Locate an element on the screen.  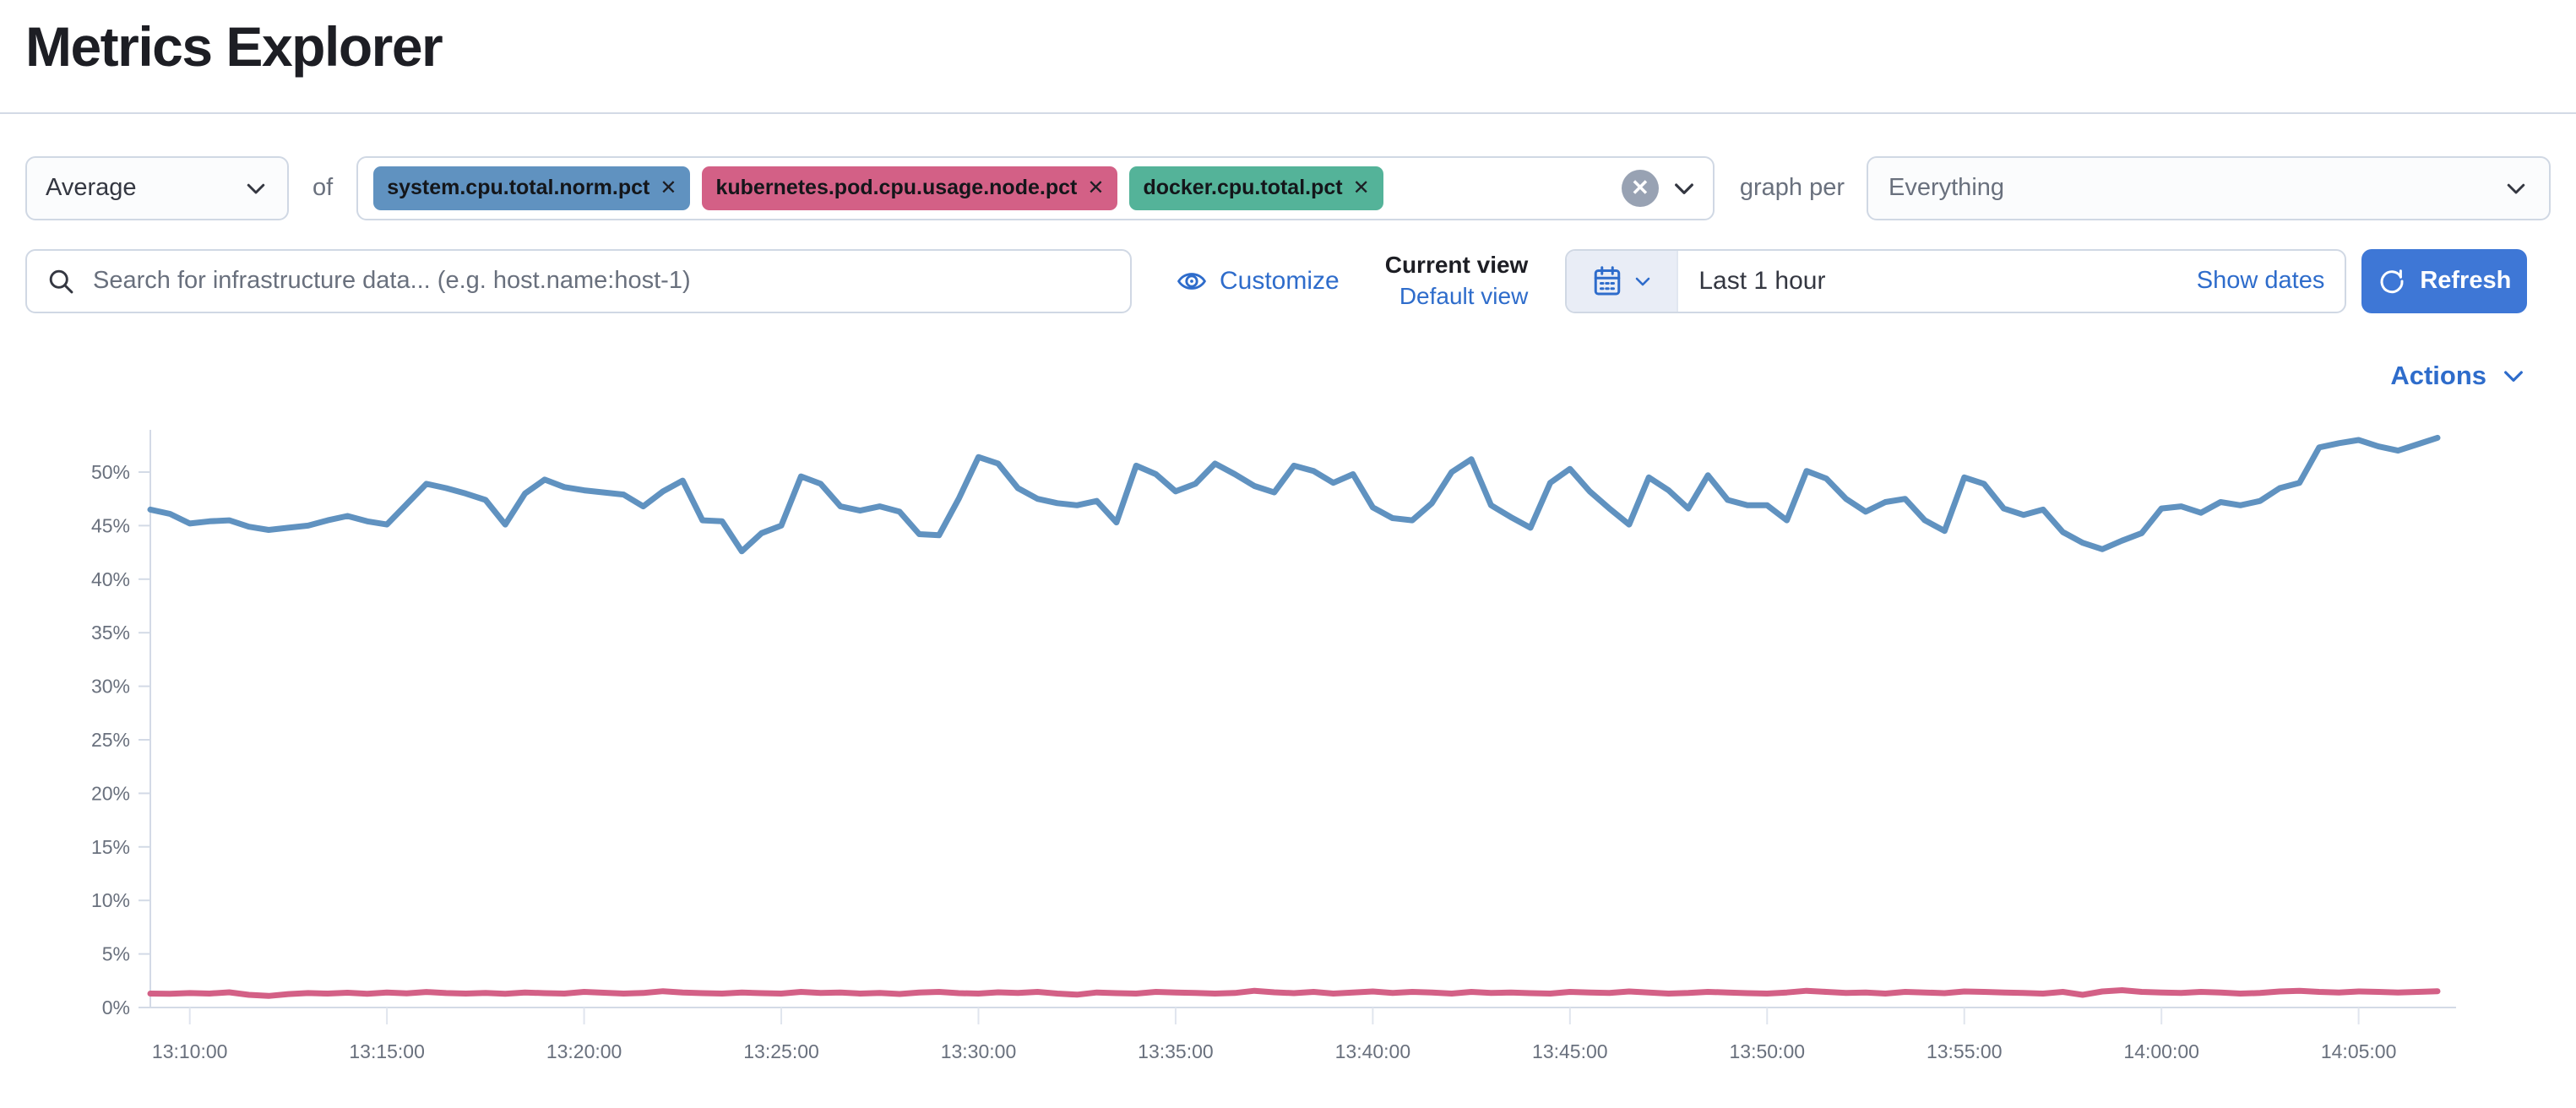
y-tick-label: 15% is located at coordinates (110, 846).